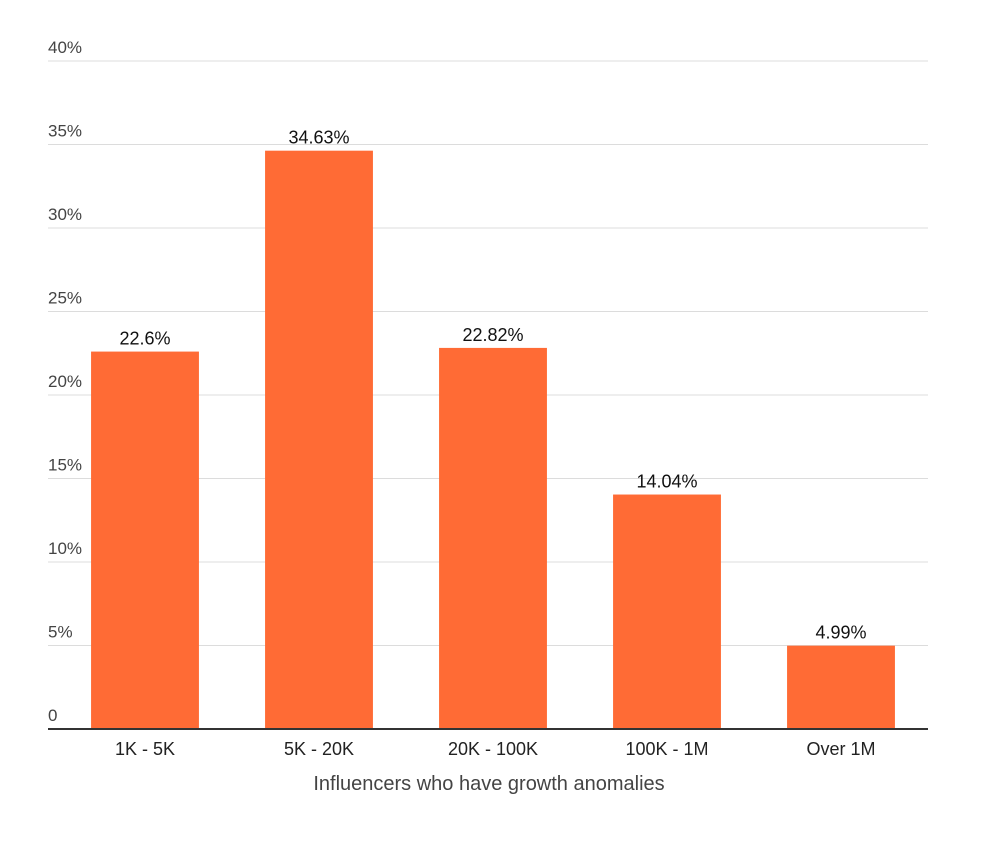 The width and height of the screenshot is (1000, 844). Describe the element at coordinates (144, 339) in the screenshot. I see `data-label: 22.6%` at that location.